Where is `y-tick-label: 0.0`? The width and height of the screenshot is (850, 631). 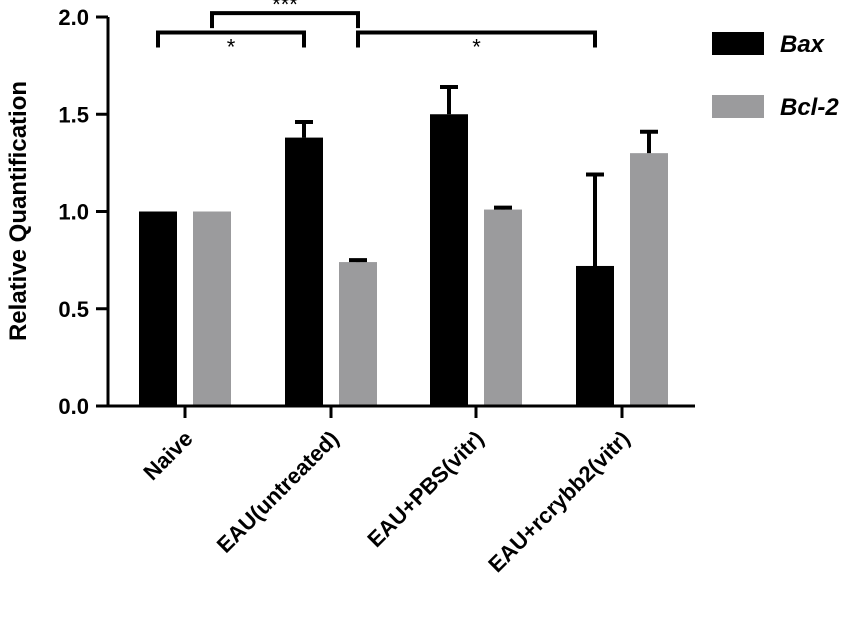
y-tick-label: 0.0 is located at coordinates (73, 406).